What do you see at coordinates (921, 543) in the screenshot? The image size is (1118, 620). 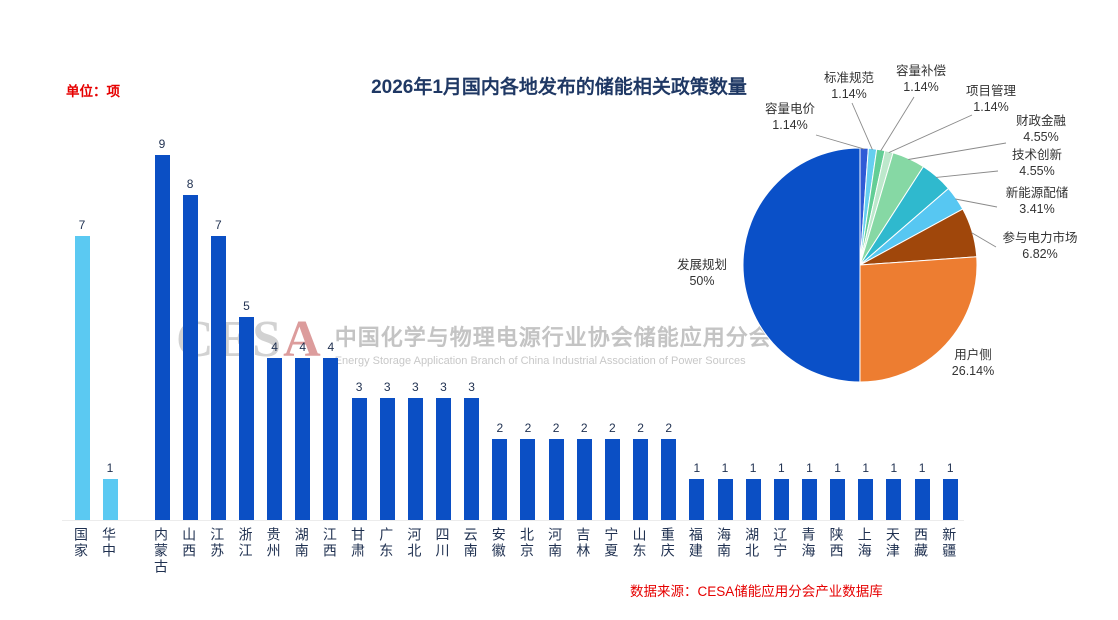 I see `bar-category-label: 西藏` at bounding box center [921, 543].